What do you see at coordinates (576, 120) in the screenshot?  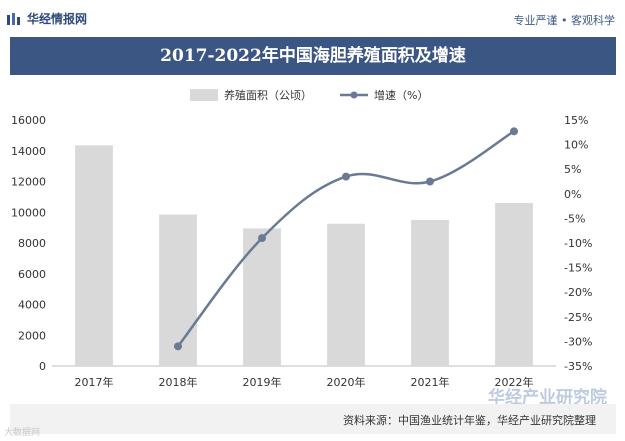 I see `y-right-tick-label: 15%` at bounding box center [576, 120].